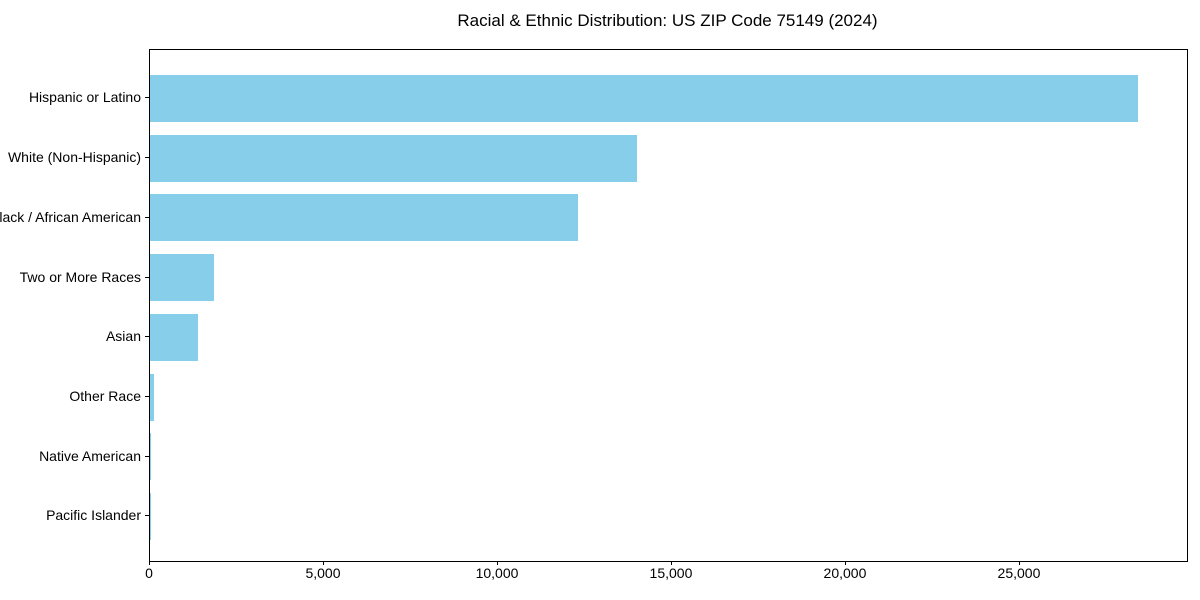 This screenshot has width=1200, height=600. Describe the element at coordinates (174, 337) in the screenshot. I see `bar-asian` at that location.